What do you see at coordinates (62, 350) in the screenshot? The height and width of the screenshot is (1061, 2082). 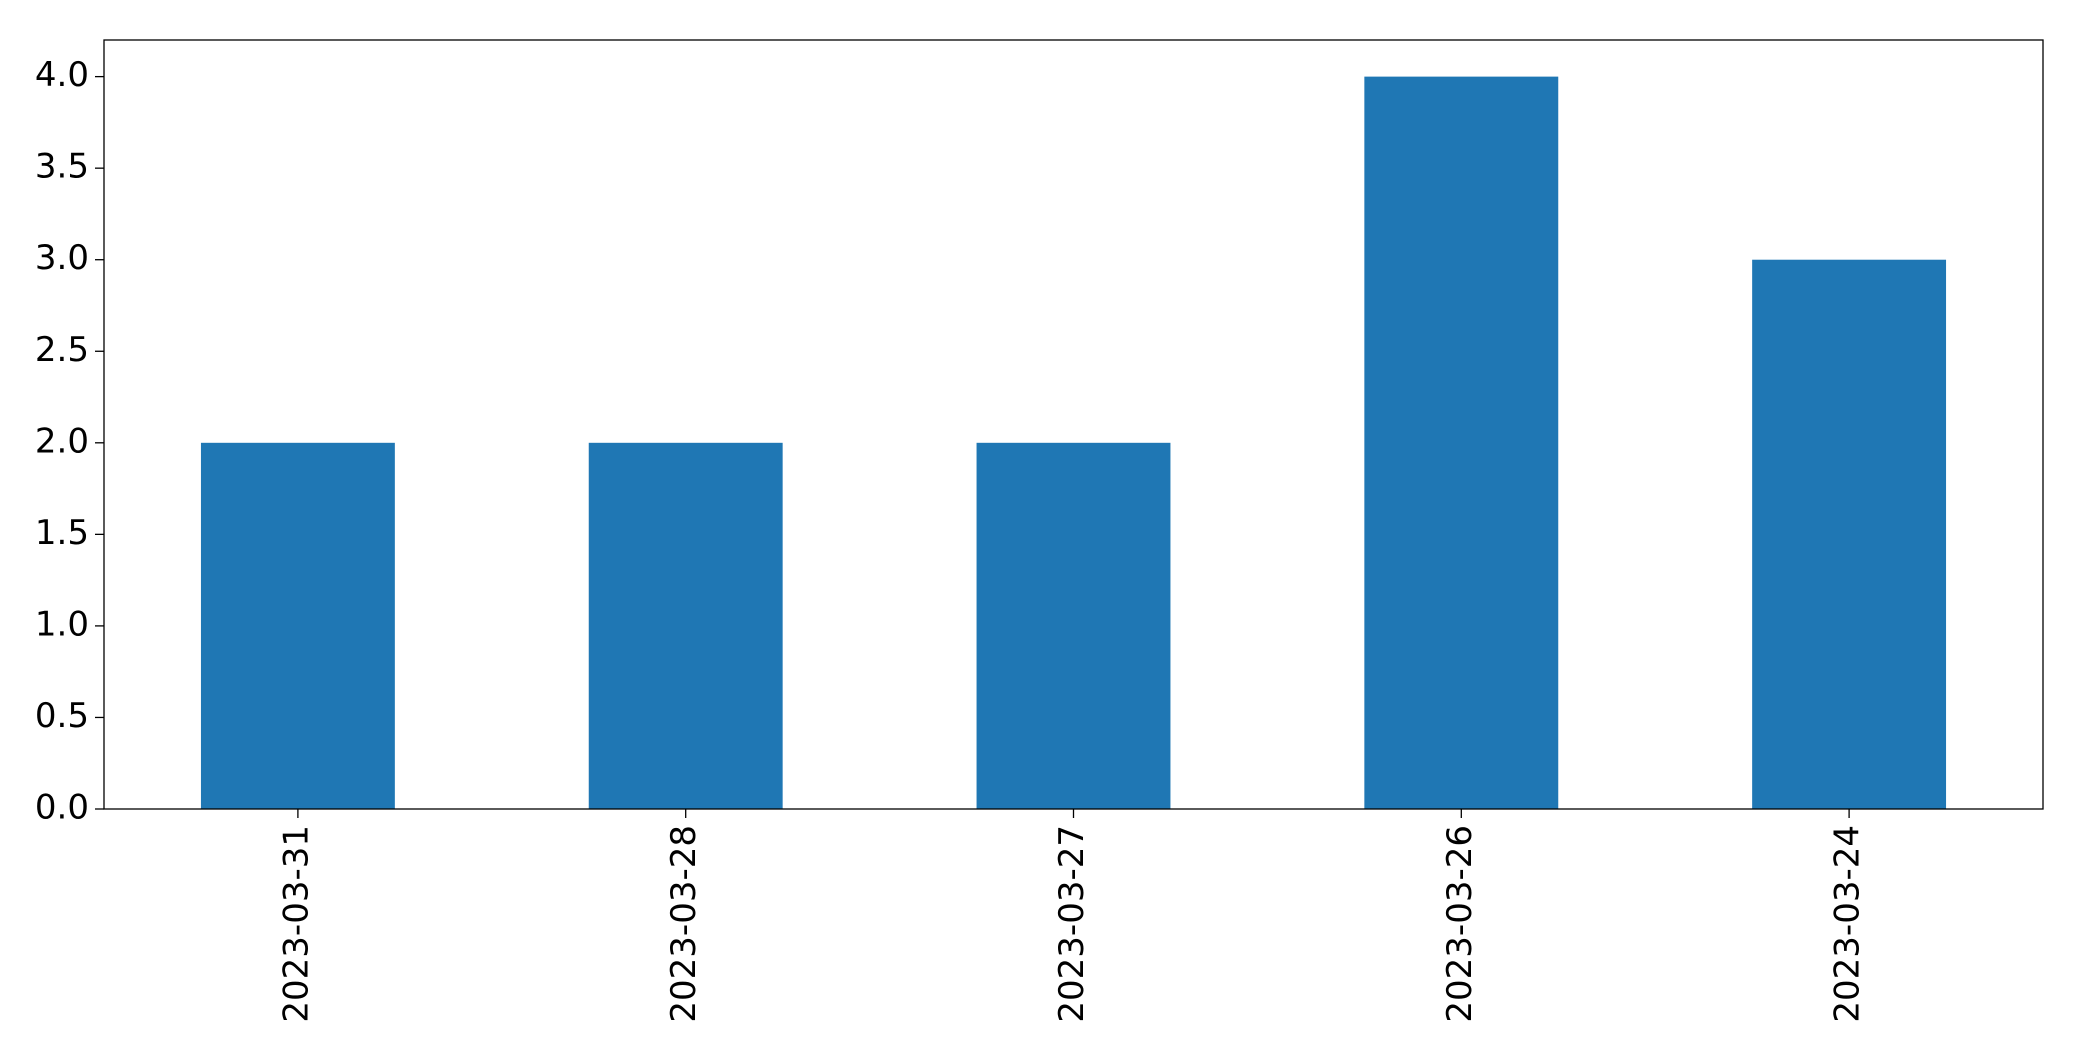 I see `y-tick-label: 2.5` at bounding box center [62, 350].